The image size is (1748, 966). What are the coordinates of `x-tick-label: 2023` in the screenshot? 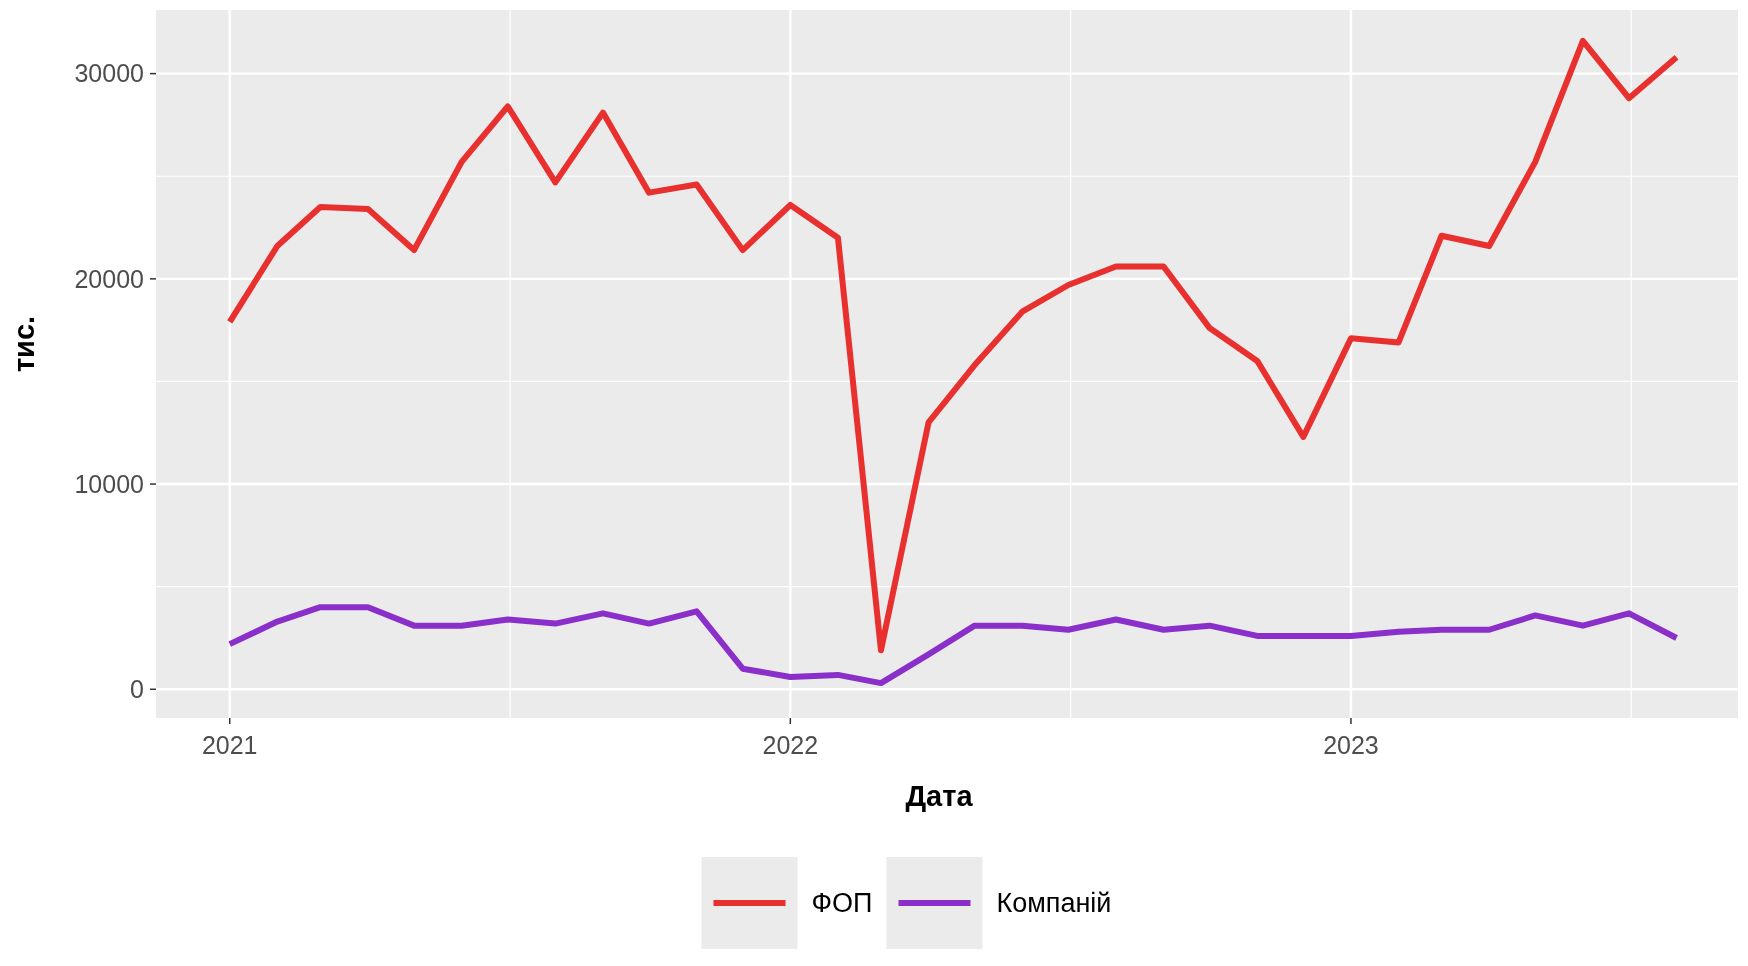 It's located at (1351, 745).